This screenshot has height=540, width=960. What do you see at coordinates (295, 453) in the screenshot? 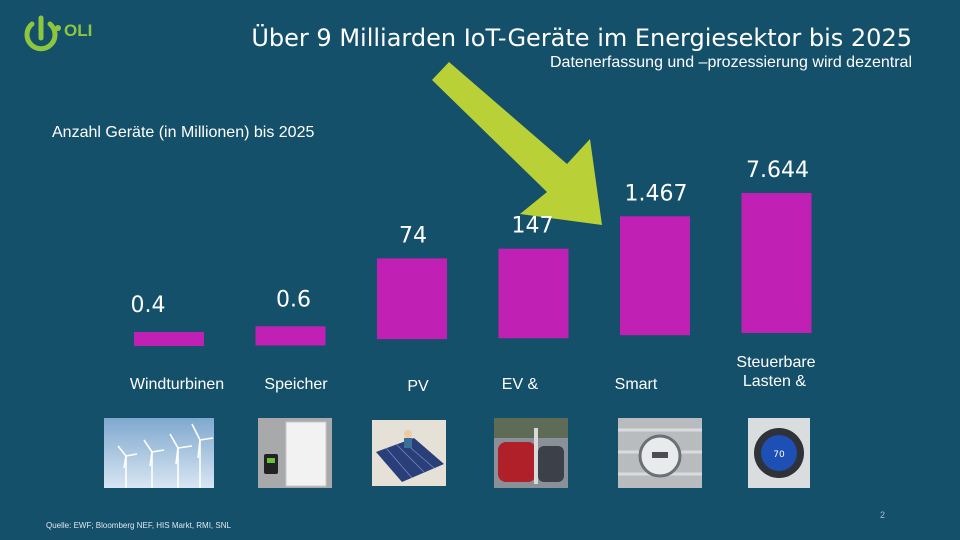
I see `battery-storage-photo` at bounding box center [295, 453].